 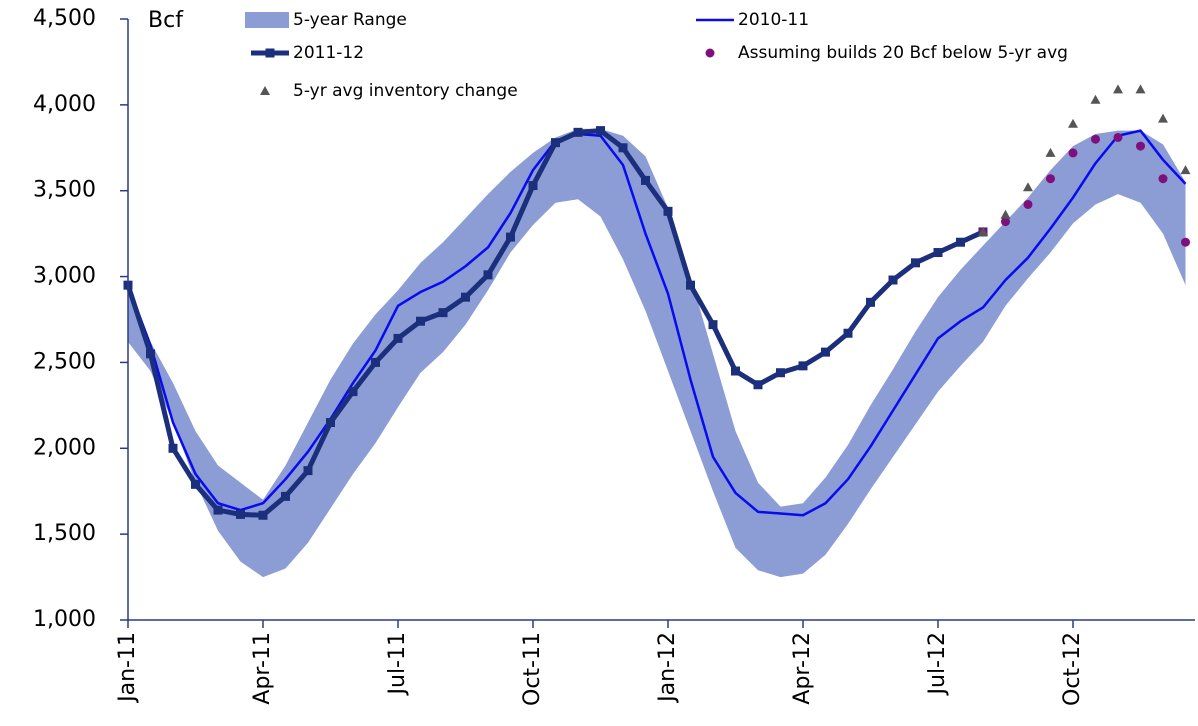 I want to click on legend-item: 5-yr avg inventory change, so click(x=389, y=91).